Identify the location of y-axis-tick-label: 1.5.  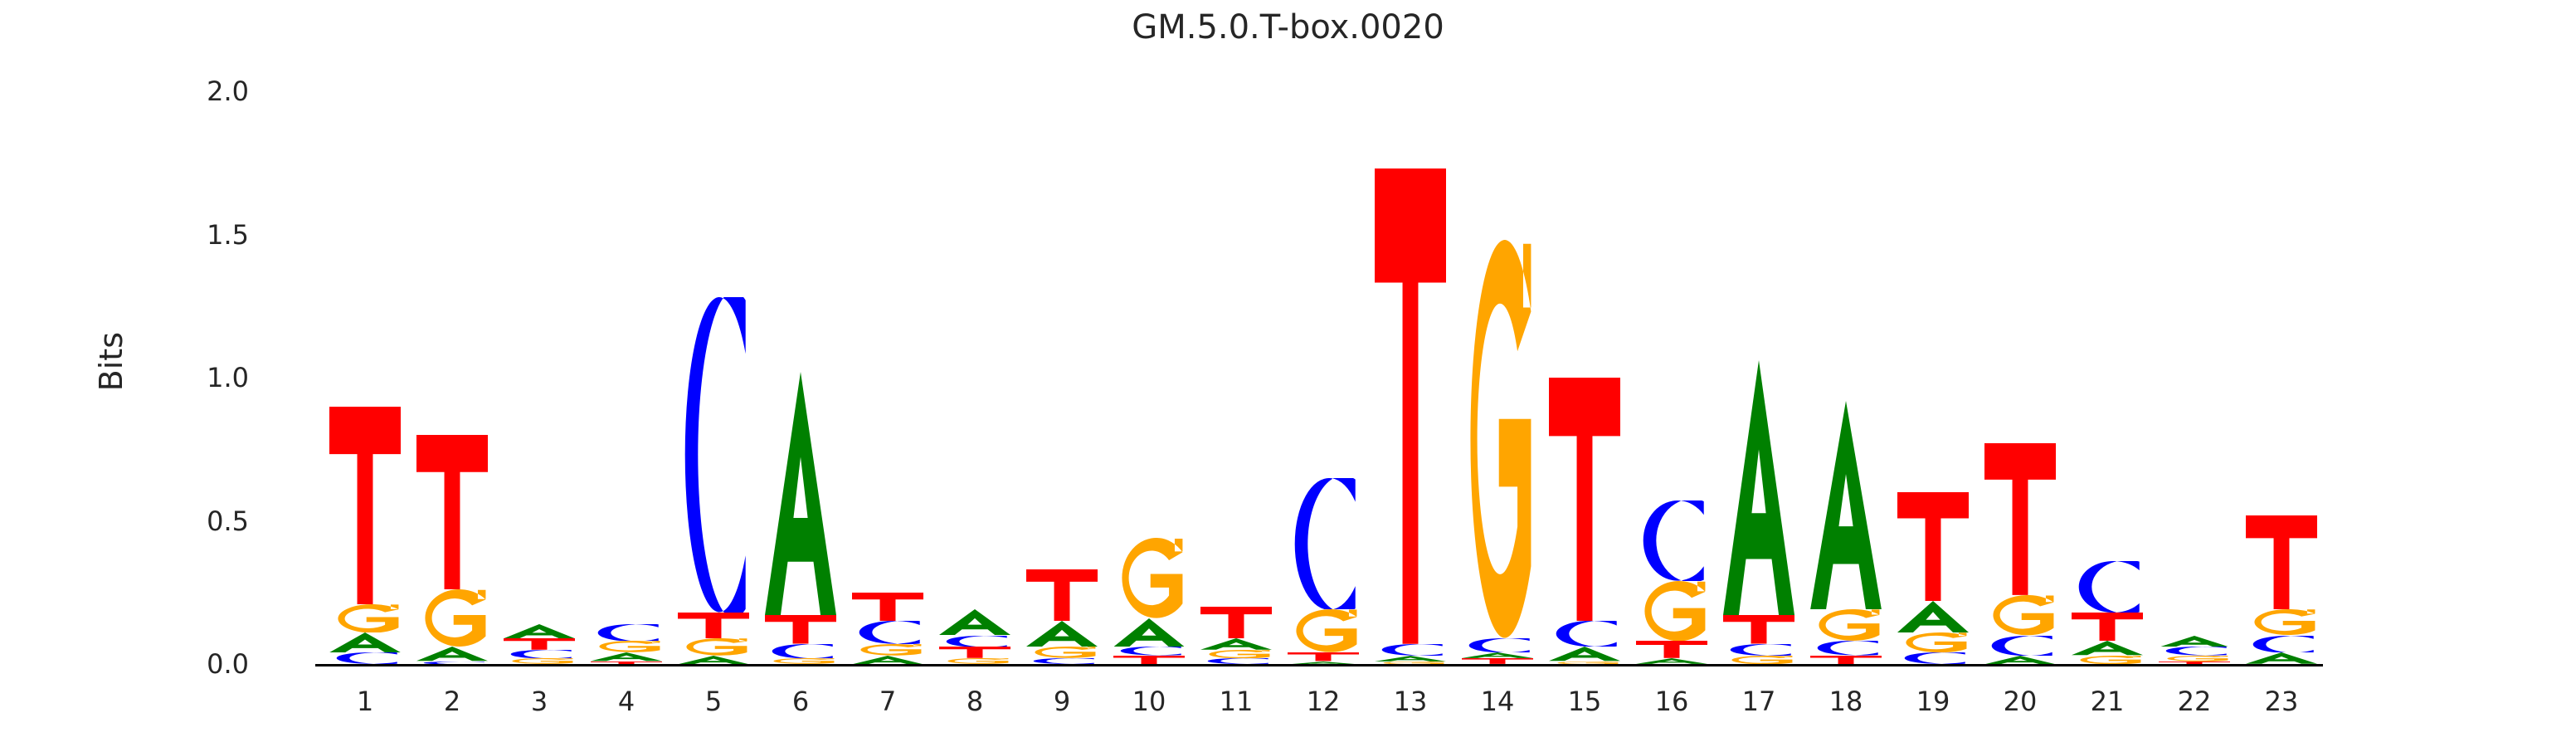
(228, 234).